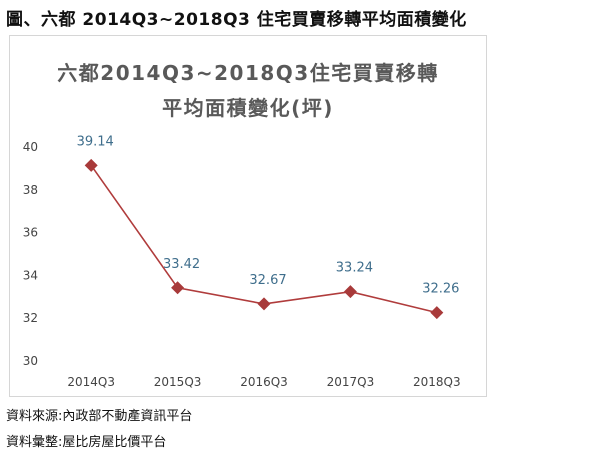 The height and width of the screenshot is (453, 593). What do you see at coordinates (437, 382) in the screenshot?
I see `x-tick-label: 2018Q3` at bounding box center [437, 382].